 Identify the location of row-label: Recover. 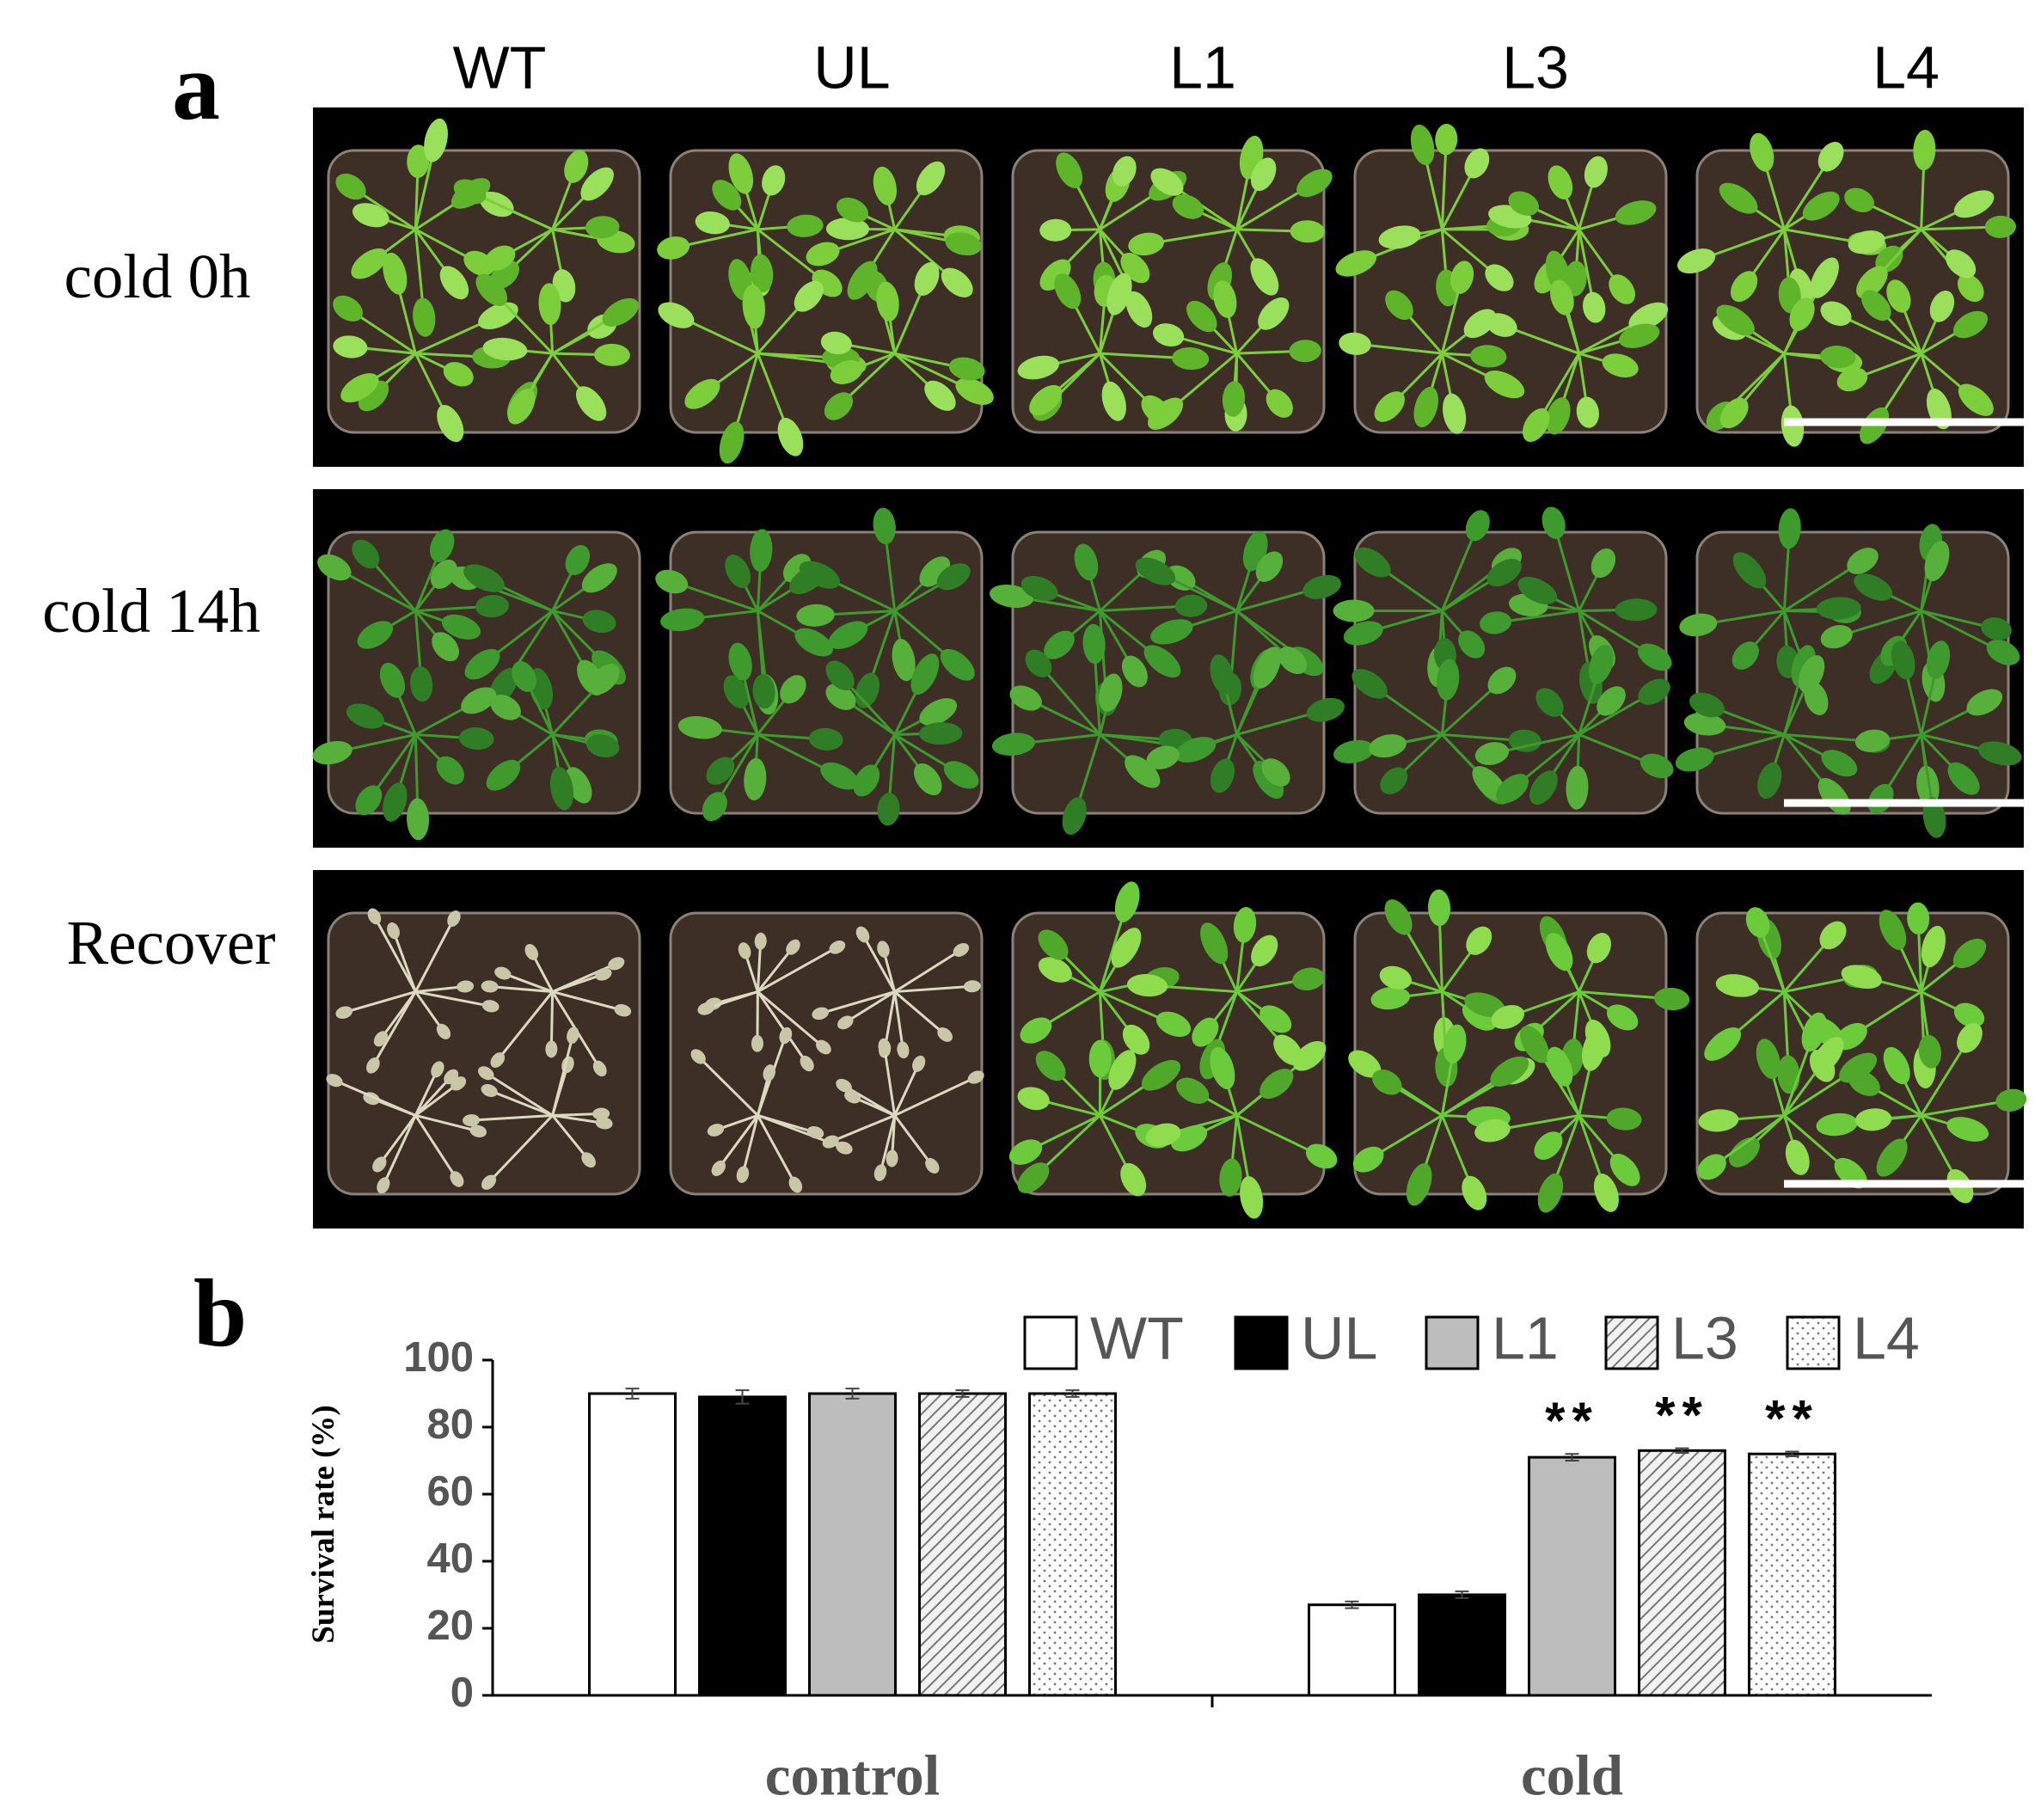
(170, 943).